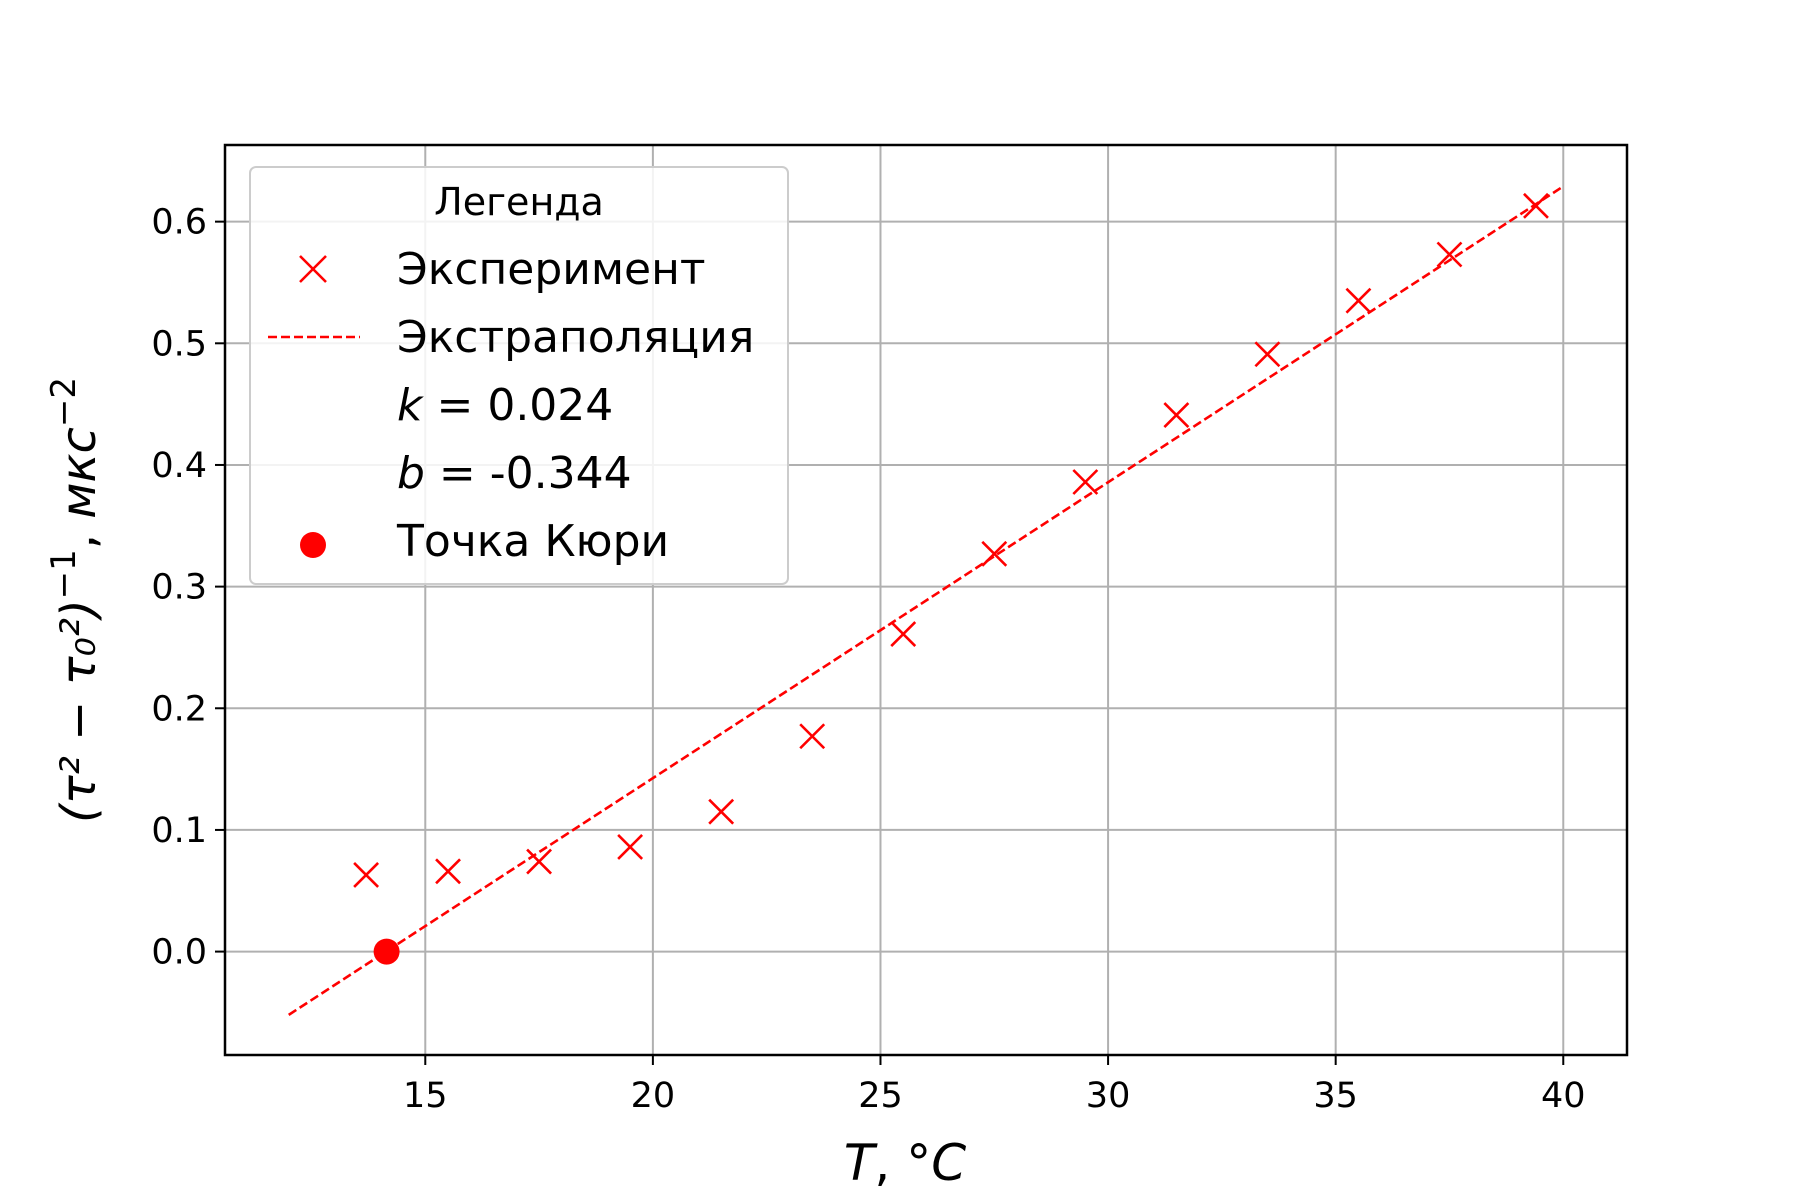  I want to click on legend-label-extrapolation: Экстраполяция, so click(575, 337).